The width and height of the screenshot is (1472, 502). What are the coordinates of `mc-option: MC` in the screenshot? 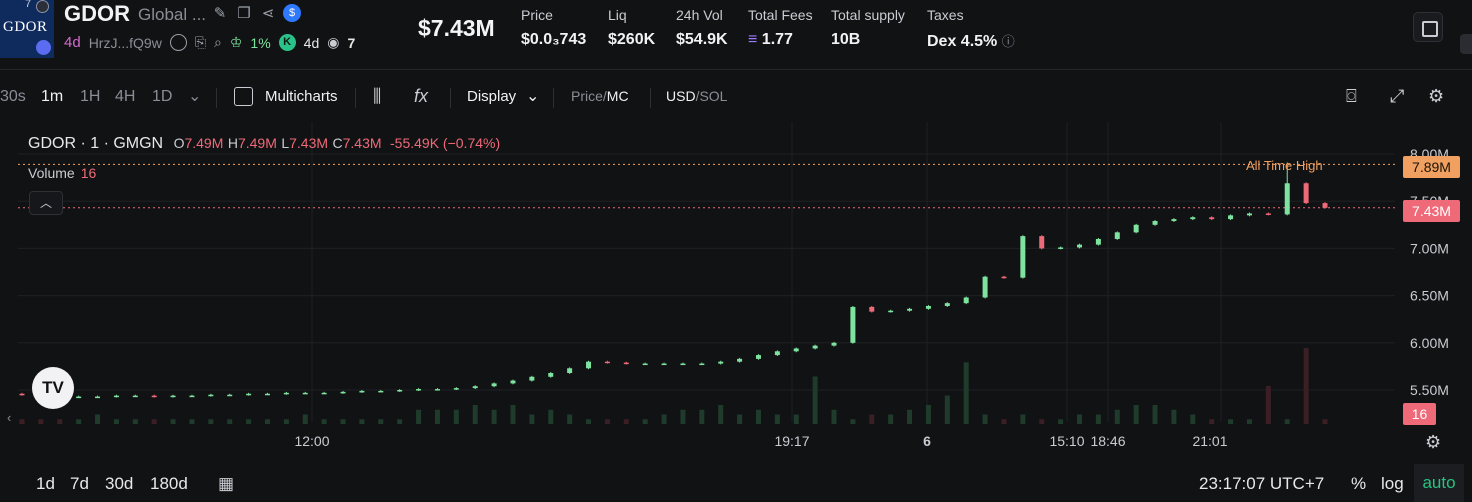 It's located at (617, 96).